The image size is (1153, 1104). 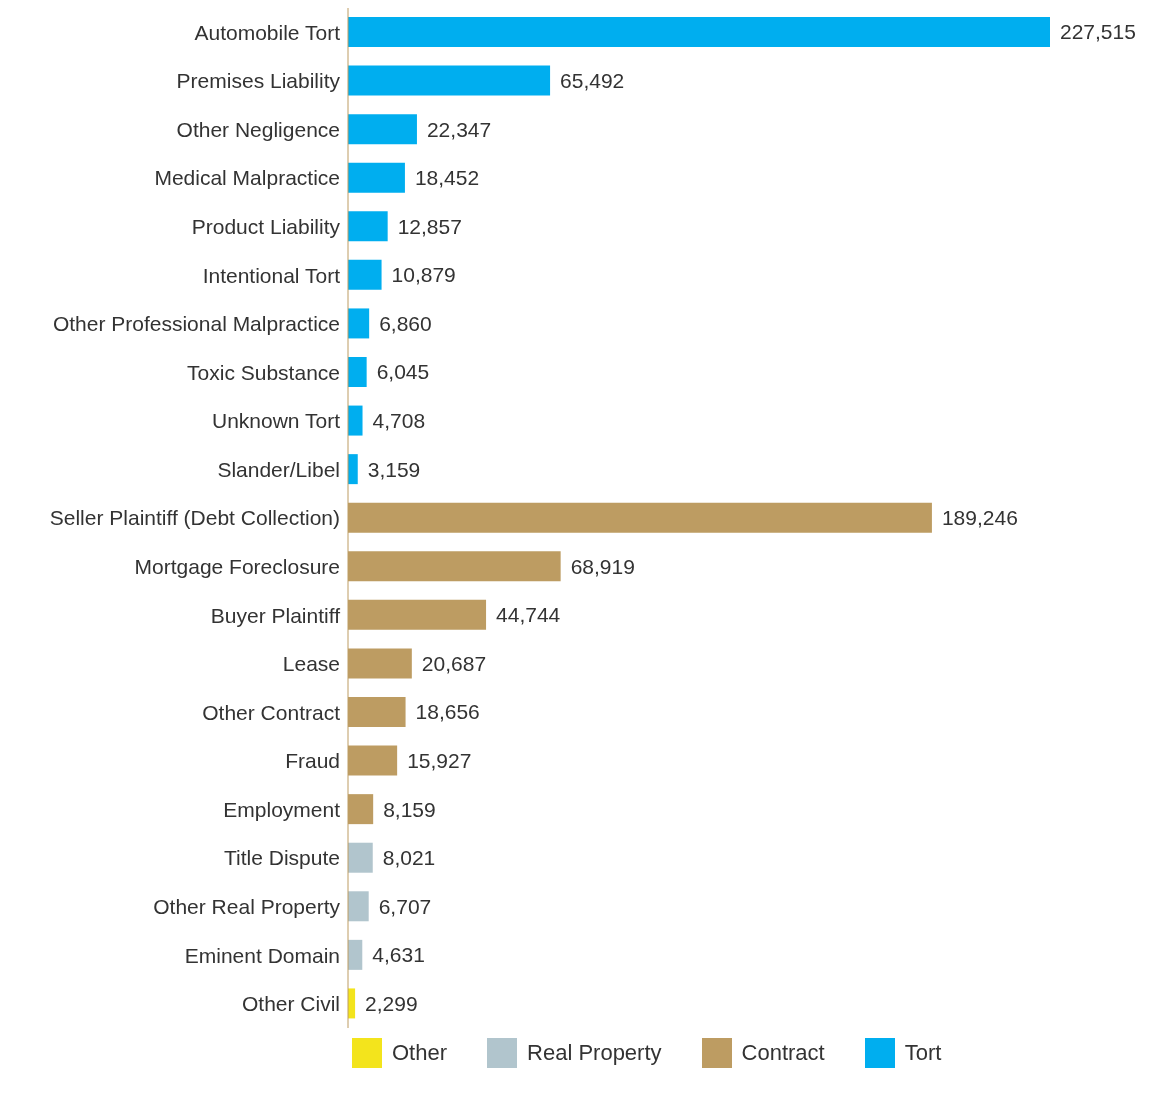 What do you see at coordinates (423, 275) in the screenshot?
I see `data-label: 10,879` at bounding box center [423, 275].